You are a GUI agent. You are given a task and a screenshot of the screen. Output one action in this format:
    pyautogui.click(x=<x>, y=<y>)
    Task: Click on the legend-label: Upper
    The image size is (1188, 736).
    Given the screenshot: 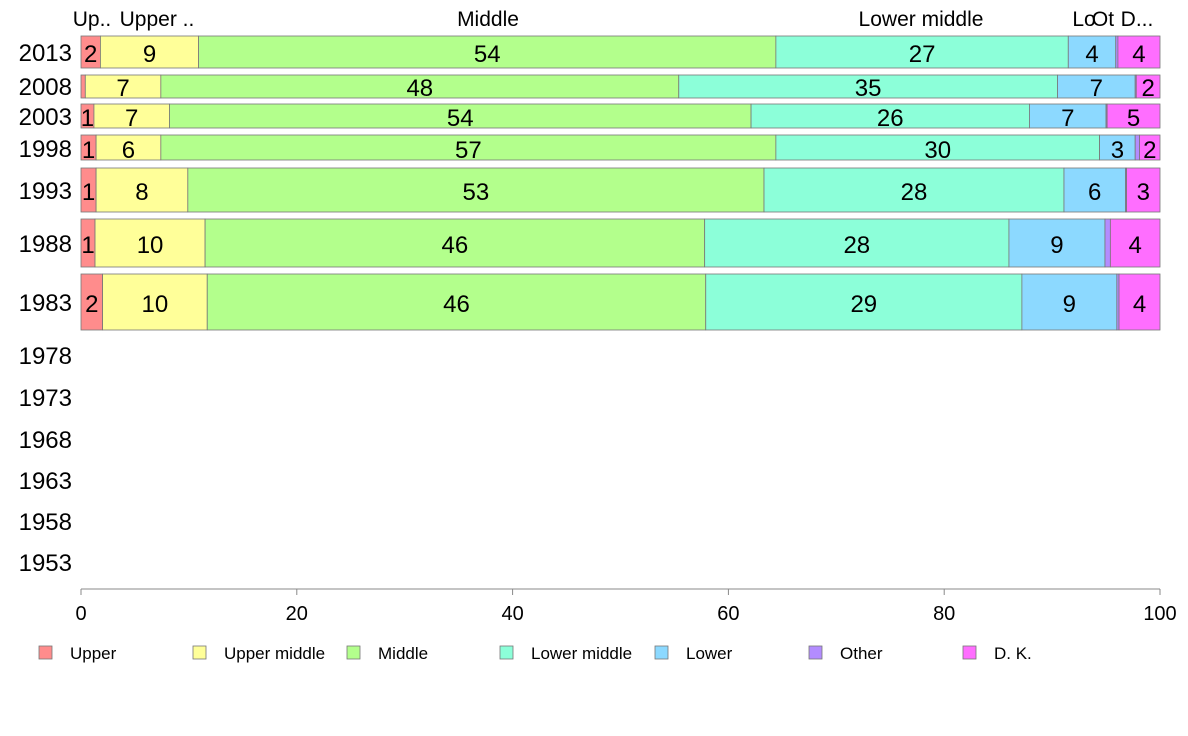 What is the action you would take?
    pyautogui.click(x=93, y=653)
    